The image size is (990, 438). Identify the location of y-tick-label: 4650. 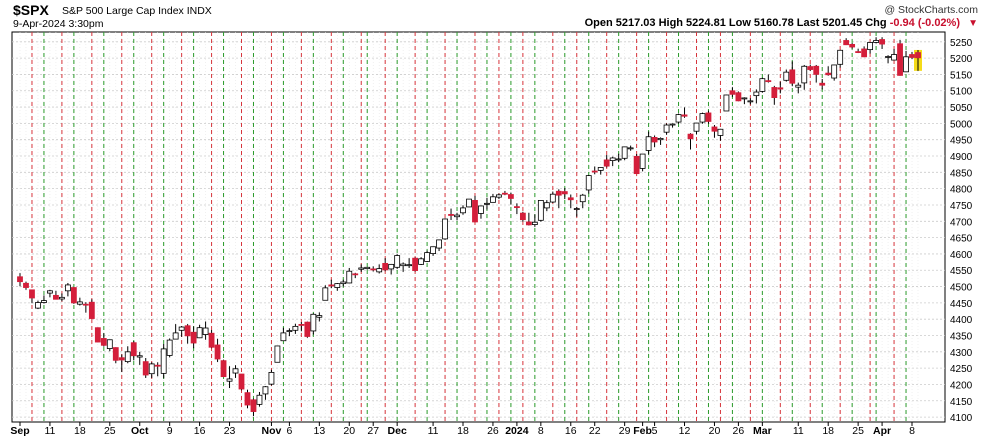
(961, 239).